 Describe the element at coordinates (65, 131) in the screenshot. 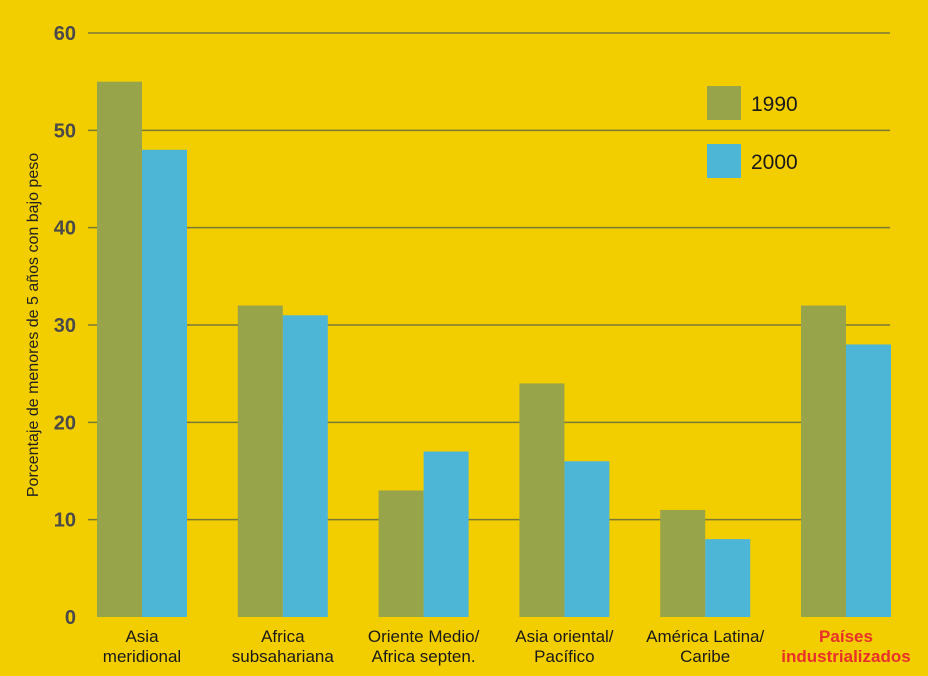

I see `y-tick-label: 50` at that location.